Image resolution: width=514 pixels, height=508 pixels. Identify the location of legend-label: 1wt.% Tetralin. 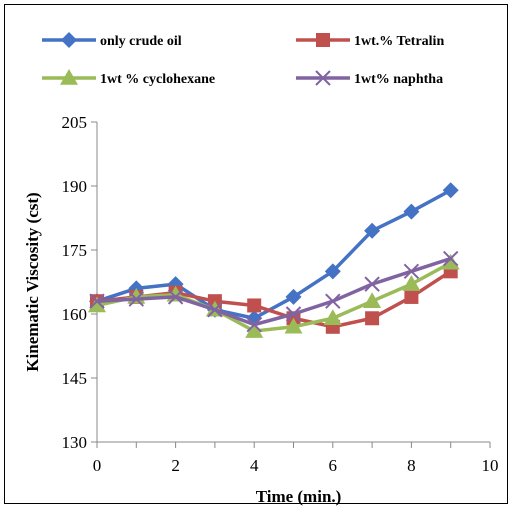
(399, 41).